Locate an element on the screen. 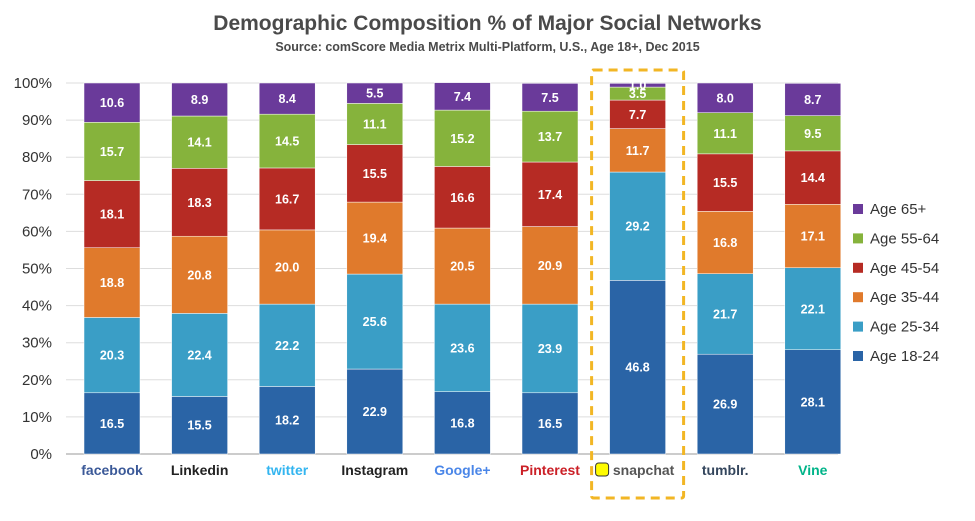 This screenshot has width=975, height=521. y-tick-label: 40% is located at coordinates (37, 306).